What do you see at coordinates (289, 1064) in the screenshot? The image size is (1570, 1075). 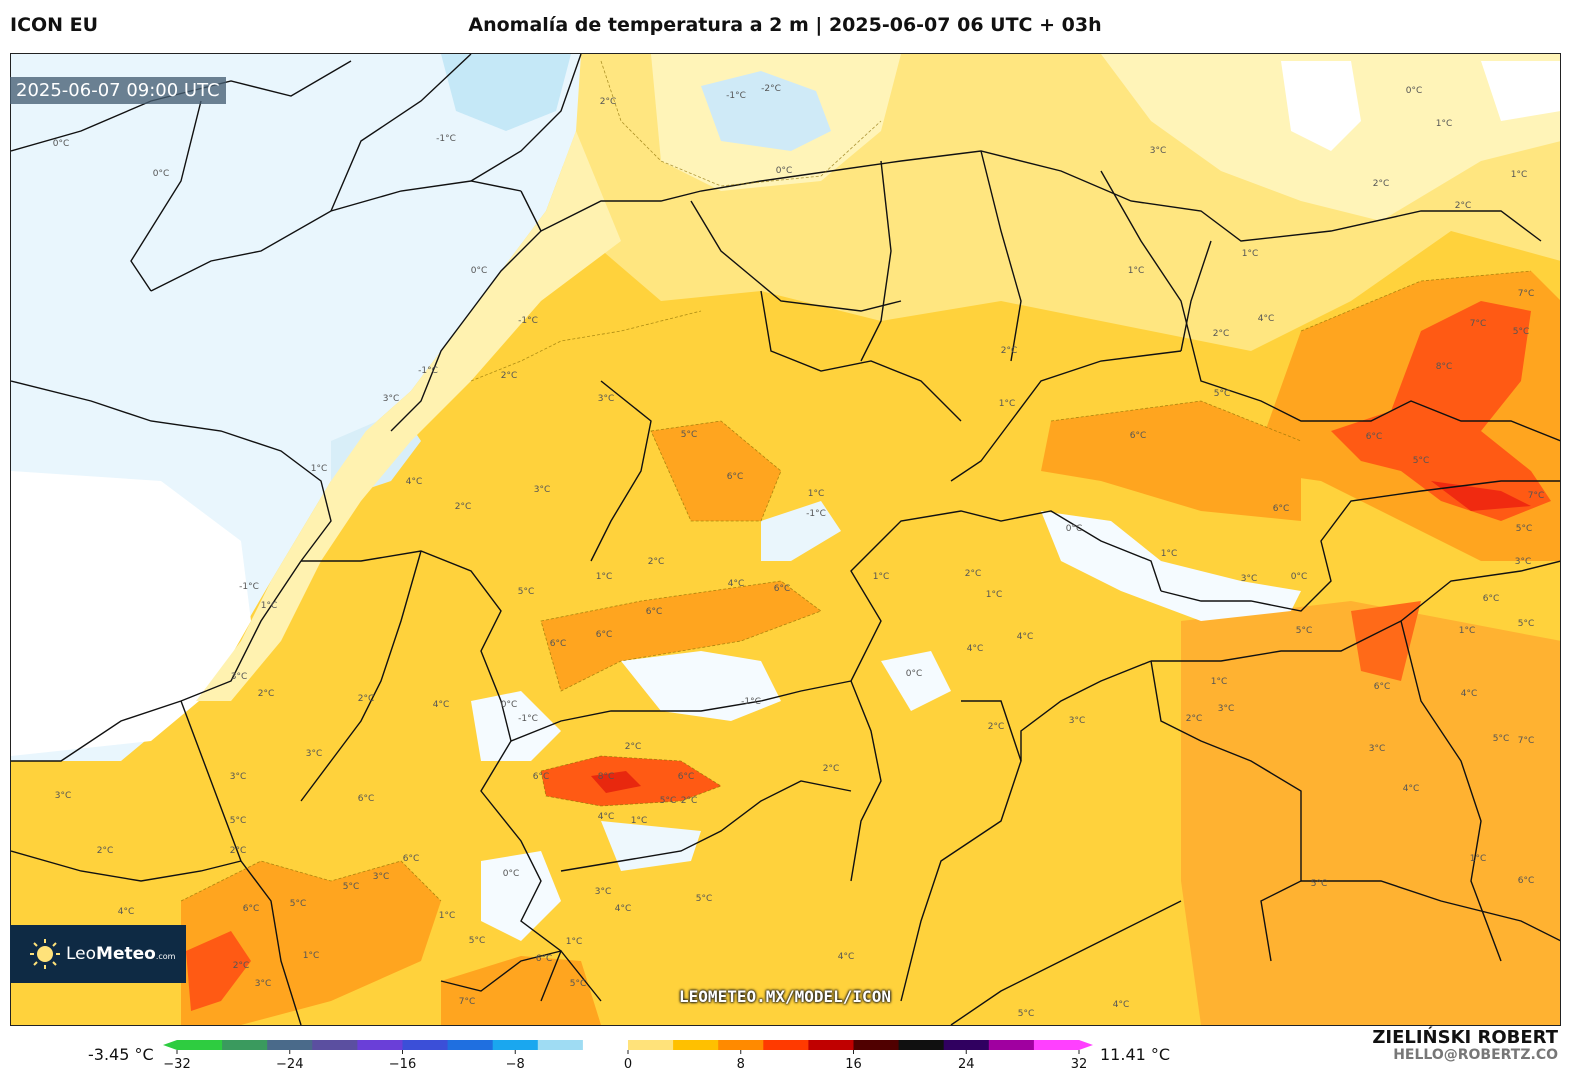 I see `colorbar-tick-label: −24` at bounding box center [289, 1064].